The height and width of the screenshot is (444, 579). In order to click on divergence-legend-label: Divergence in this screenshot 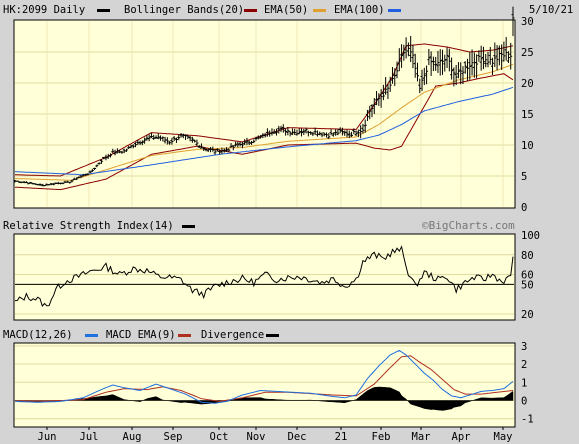, I will do `click(232, 335)`.